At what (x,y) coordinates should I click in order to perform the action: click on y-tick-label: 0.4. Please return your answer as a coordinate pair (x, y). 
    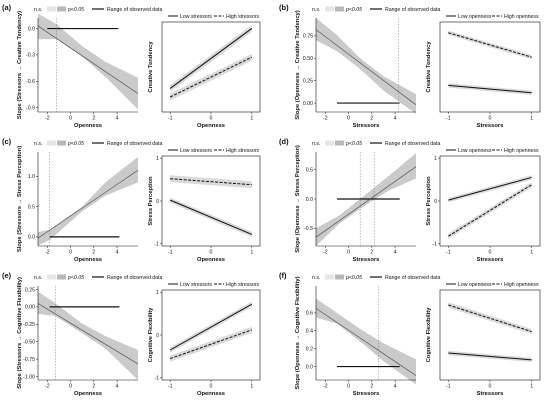
    Looking at the image, I should click on (309, 332).